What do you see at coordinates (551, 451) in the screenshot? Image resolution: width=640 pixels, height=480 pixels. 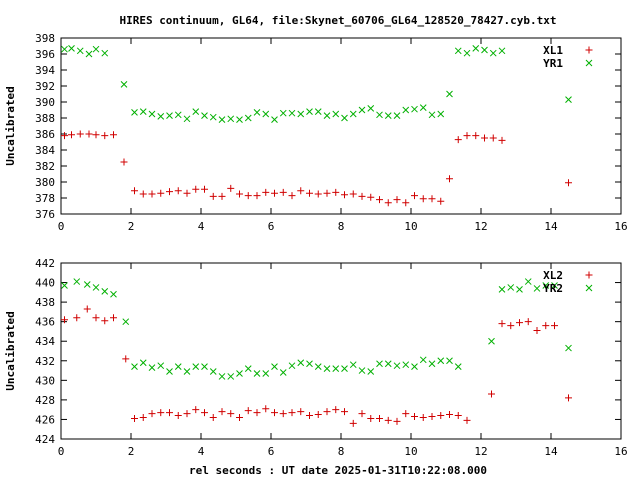 I see `x-tick-label: 14` at bounding box center [551, 451].